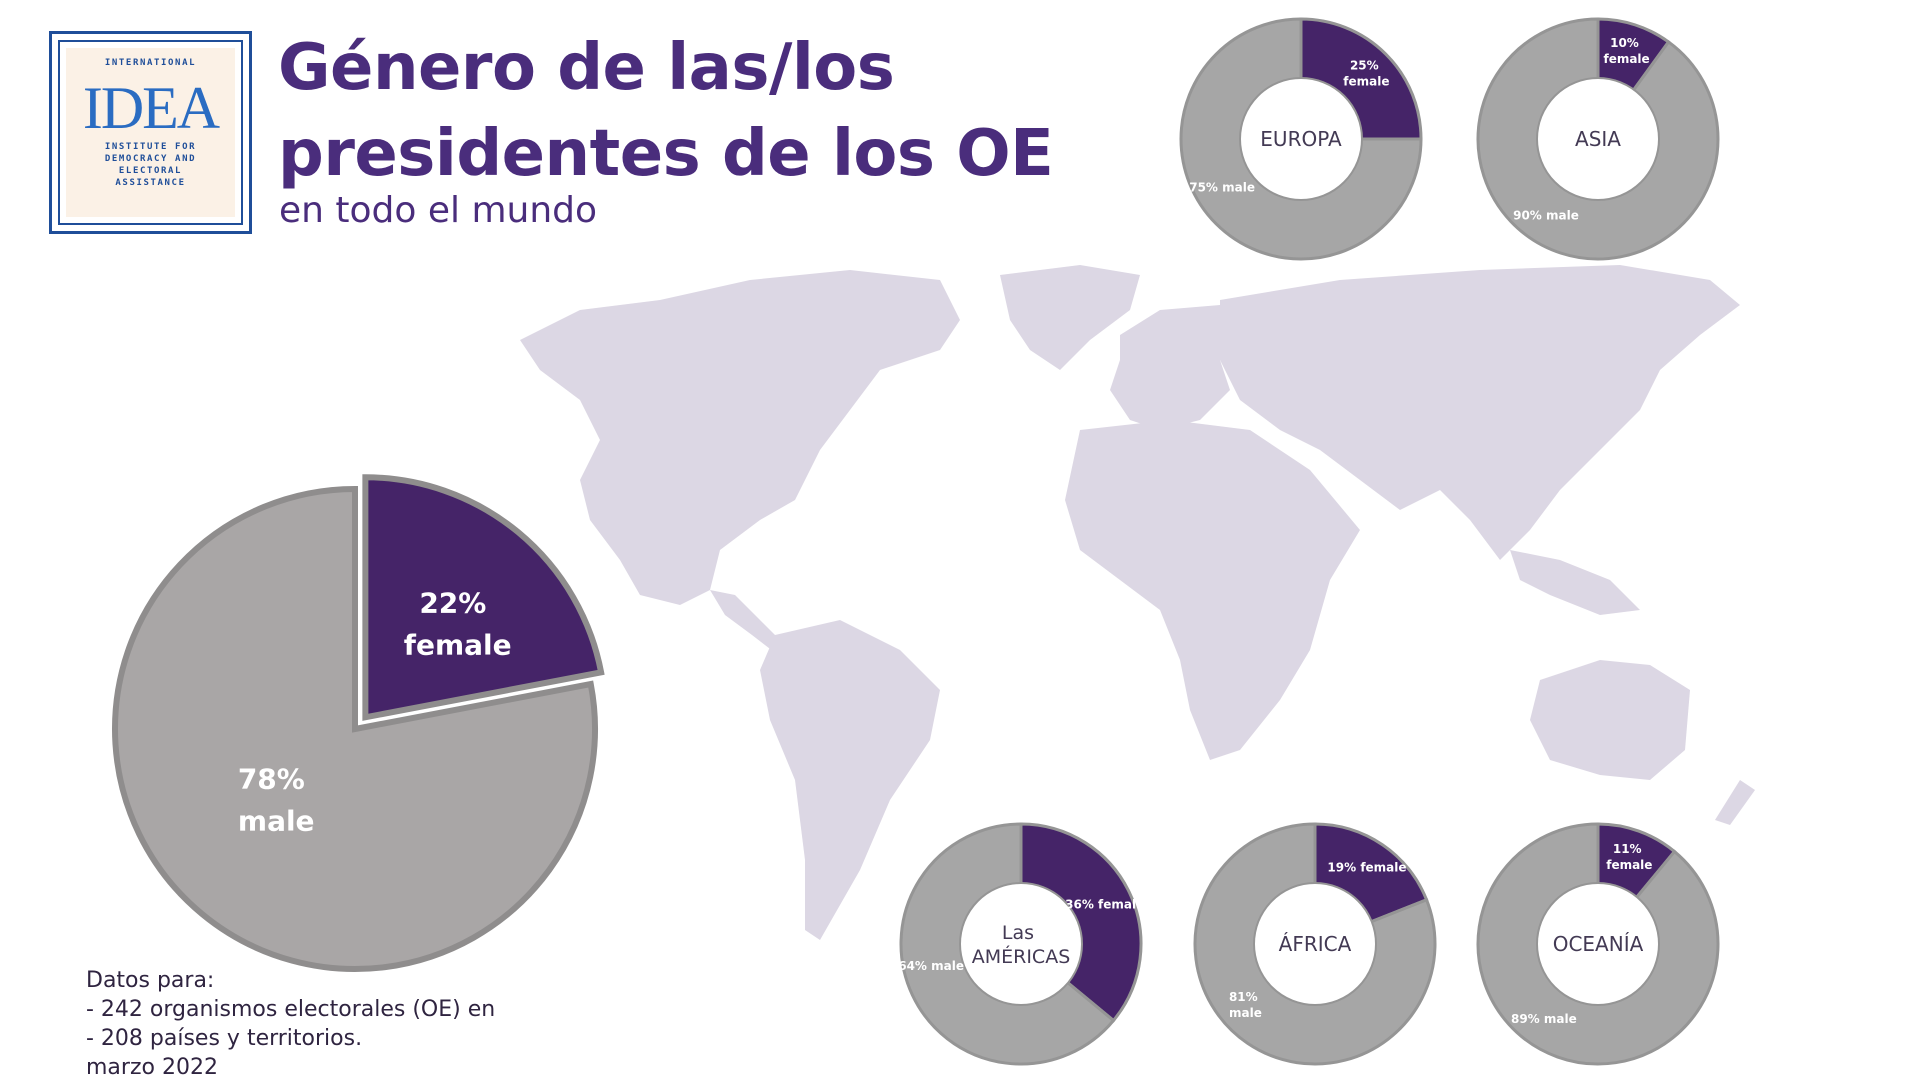 This screenshot has width=1920, height=1082. What do you see at coordinates (586, 68) in the screenshot?
I see `page-title-line-1: Género de las/los` at bounding box center [586, 68].